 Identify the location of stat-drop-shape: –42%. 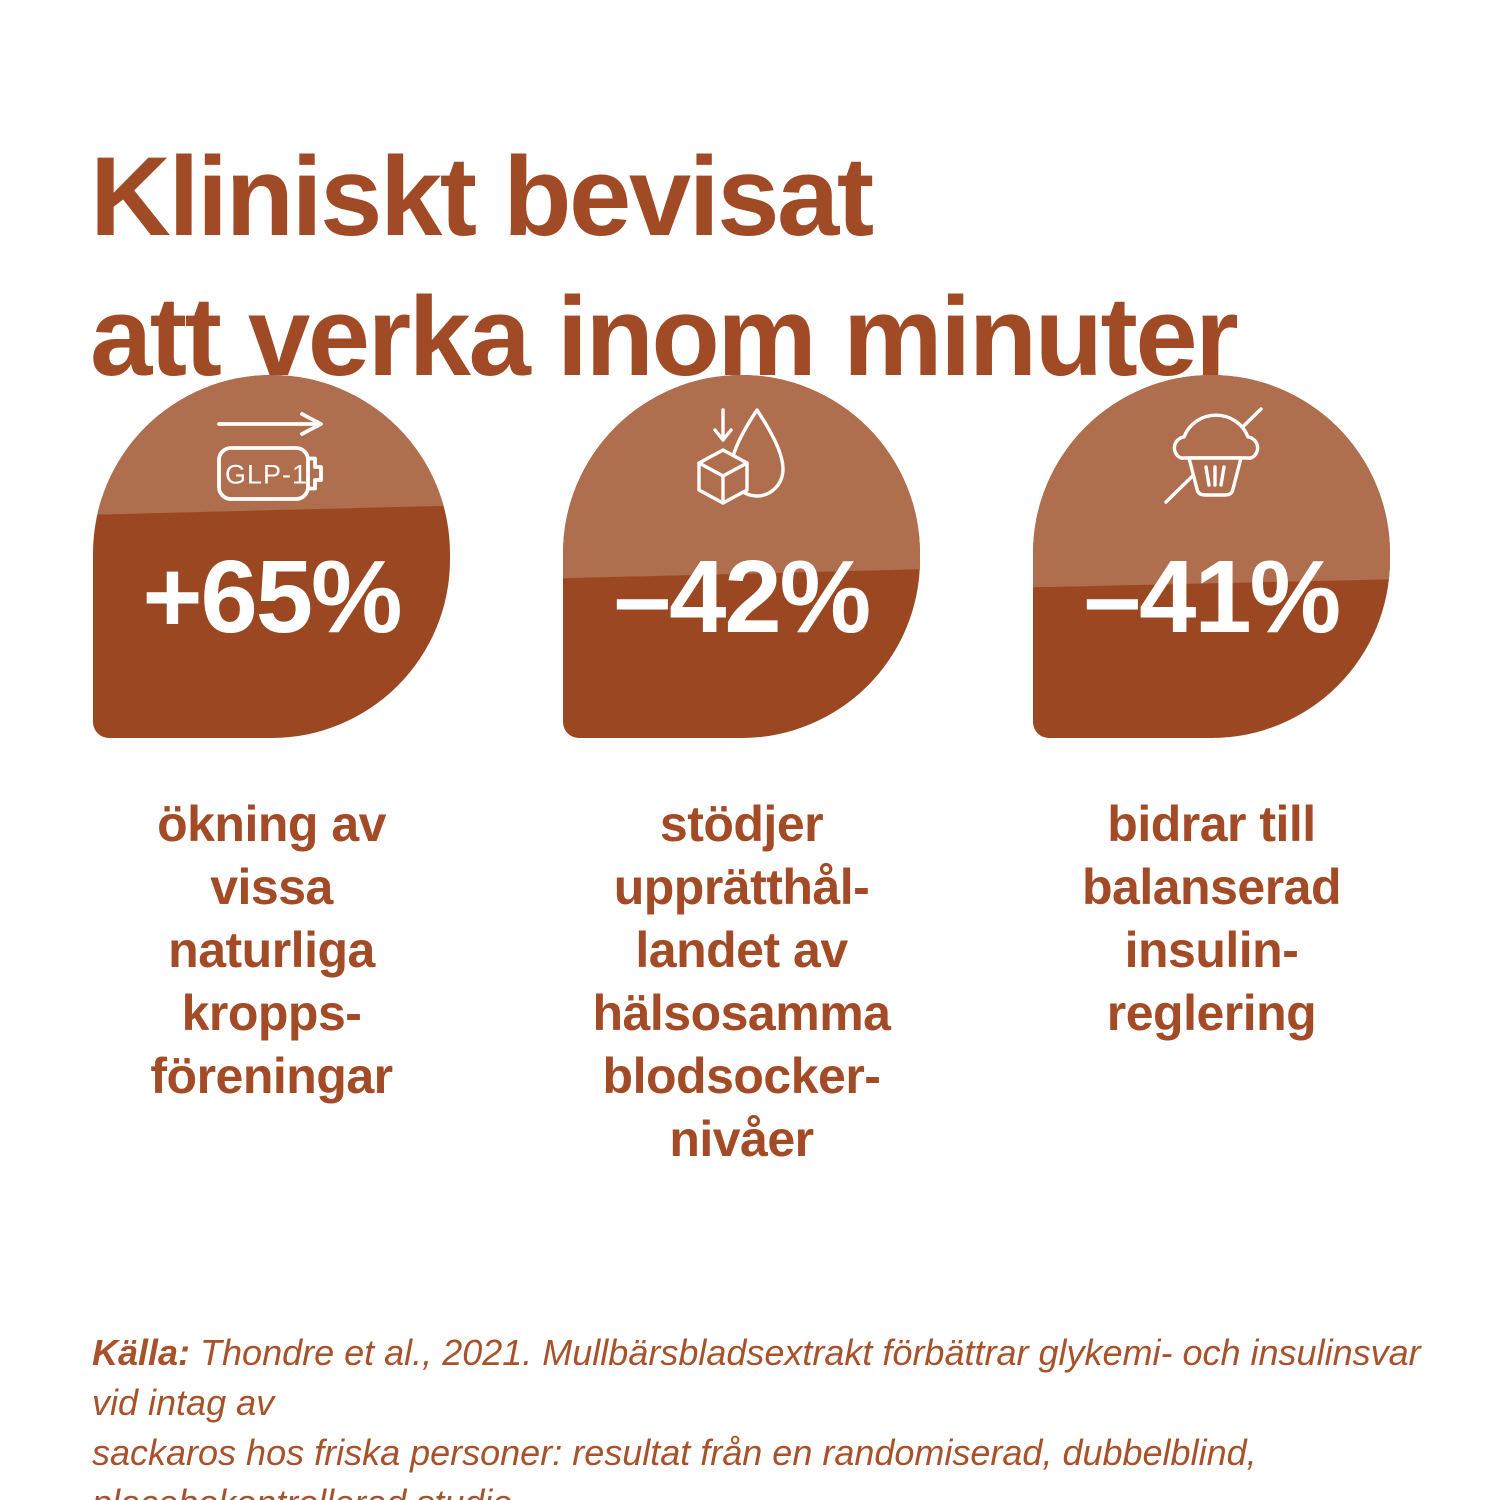
(741, 556).